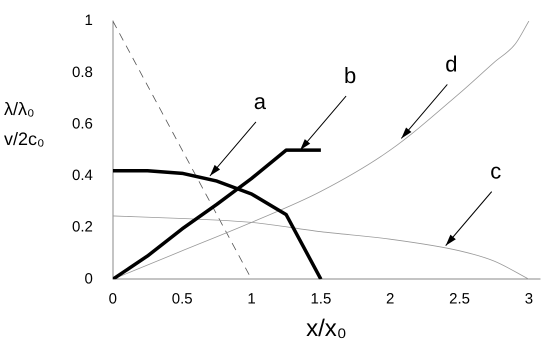 Image resolution: width=544 pixels, height=352 pixels. I want to click on x-tick-label: 0, so click(113, 299).